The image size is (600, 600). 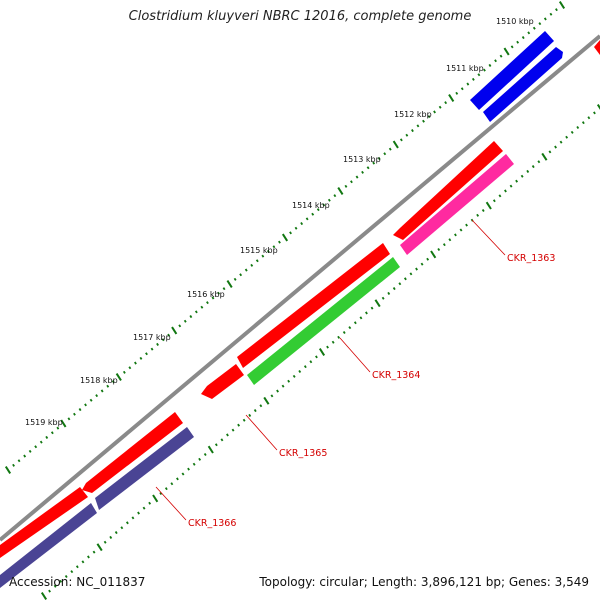 I want to click on gene-arrow-red-edge, so click(x=597, y=47).